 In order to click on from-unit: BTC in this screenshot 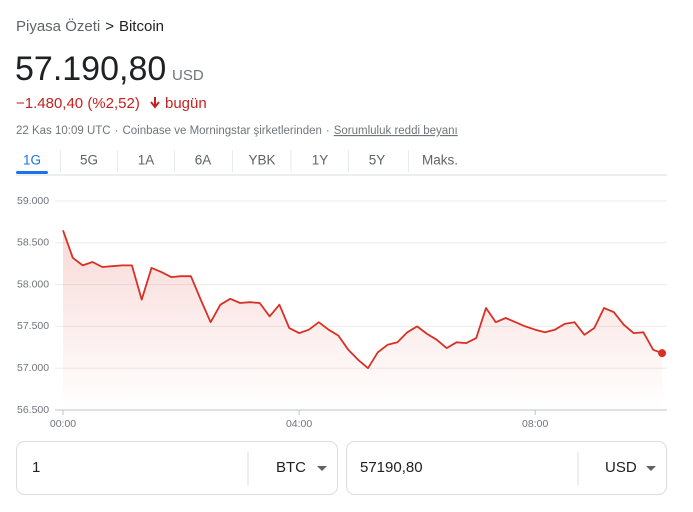, I will do `click(291, 467)`.